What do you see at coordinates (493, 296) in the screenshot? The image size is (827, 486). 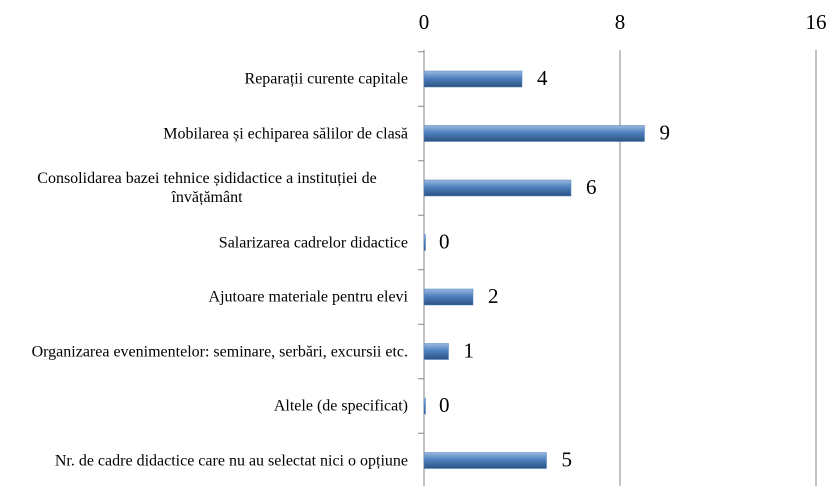 I see `value-label: 2` at bounding box center [493, 296].